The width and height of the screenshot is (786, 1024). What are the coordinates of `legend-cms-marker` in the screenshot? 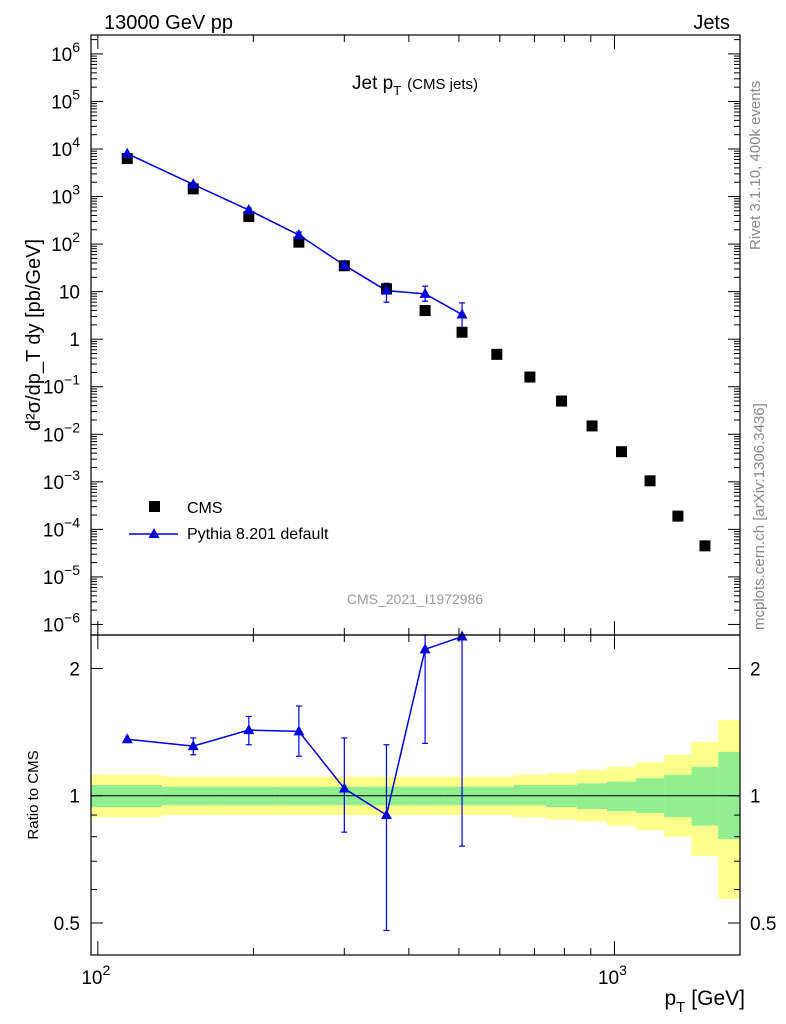 It's located at (154, 506).